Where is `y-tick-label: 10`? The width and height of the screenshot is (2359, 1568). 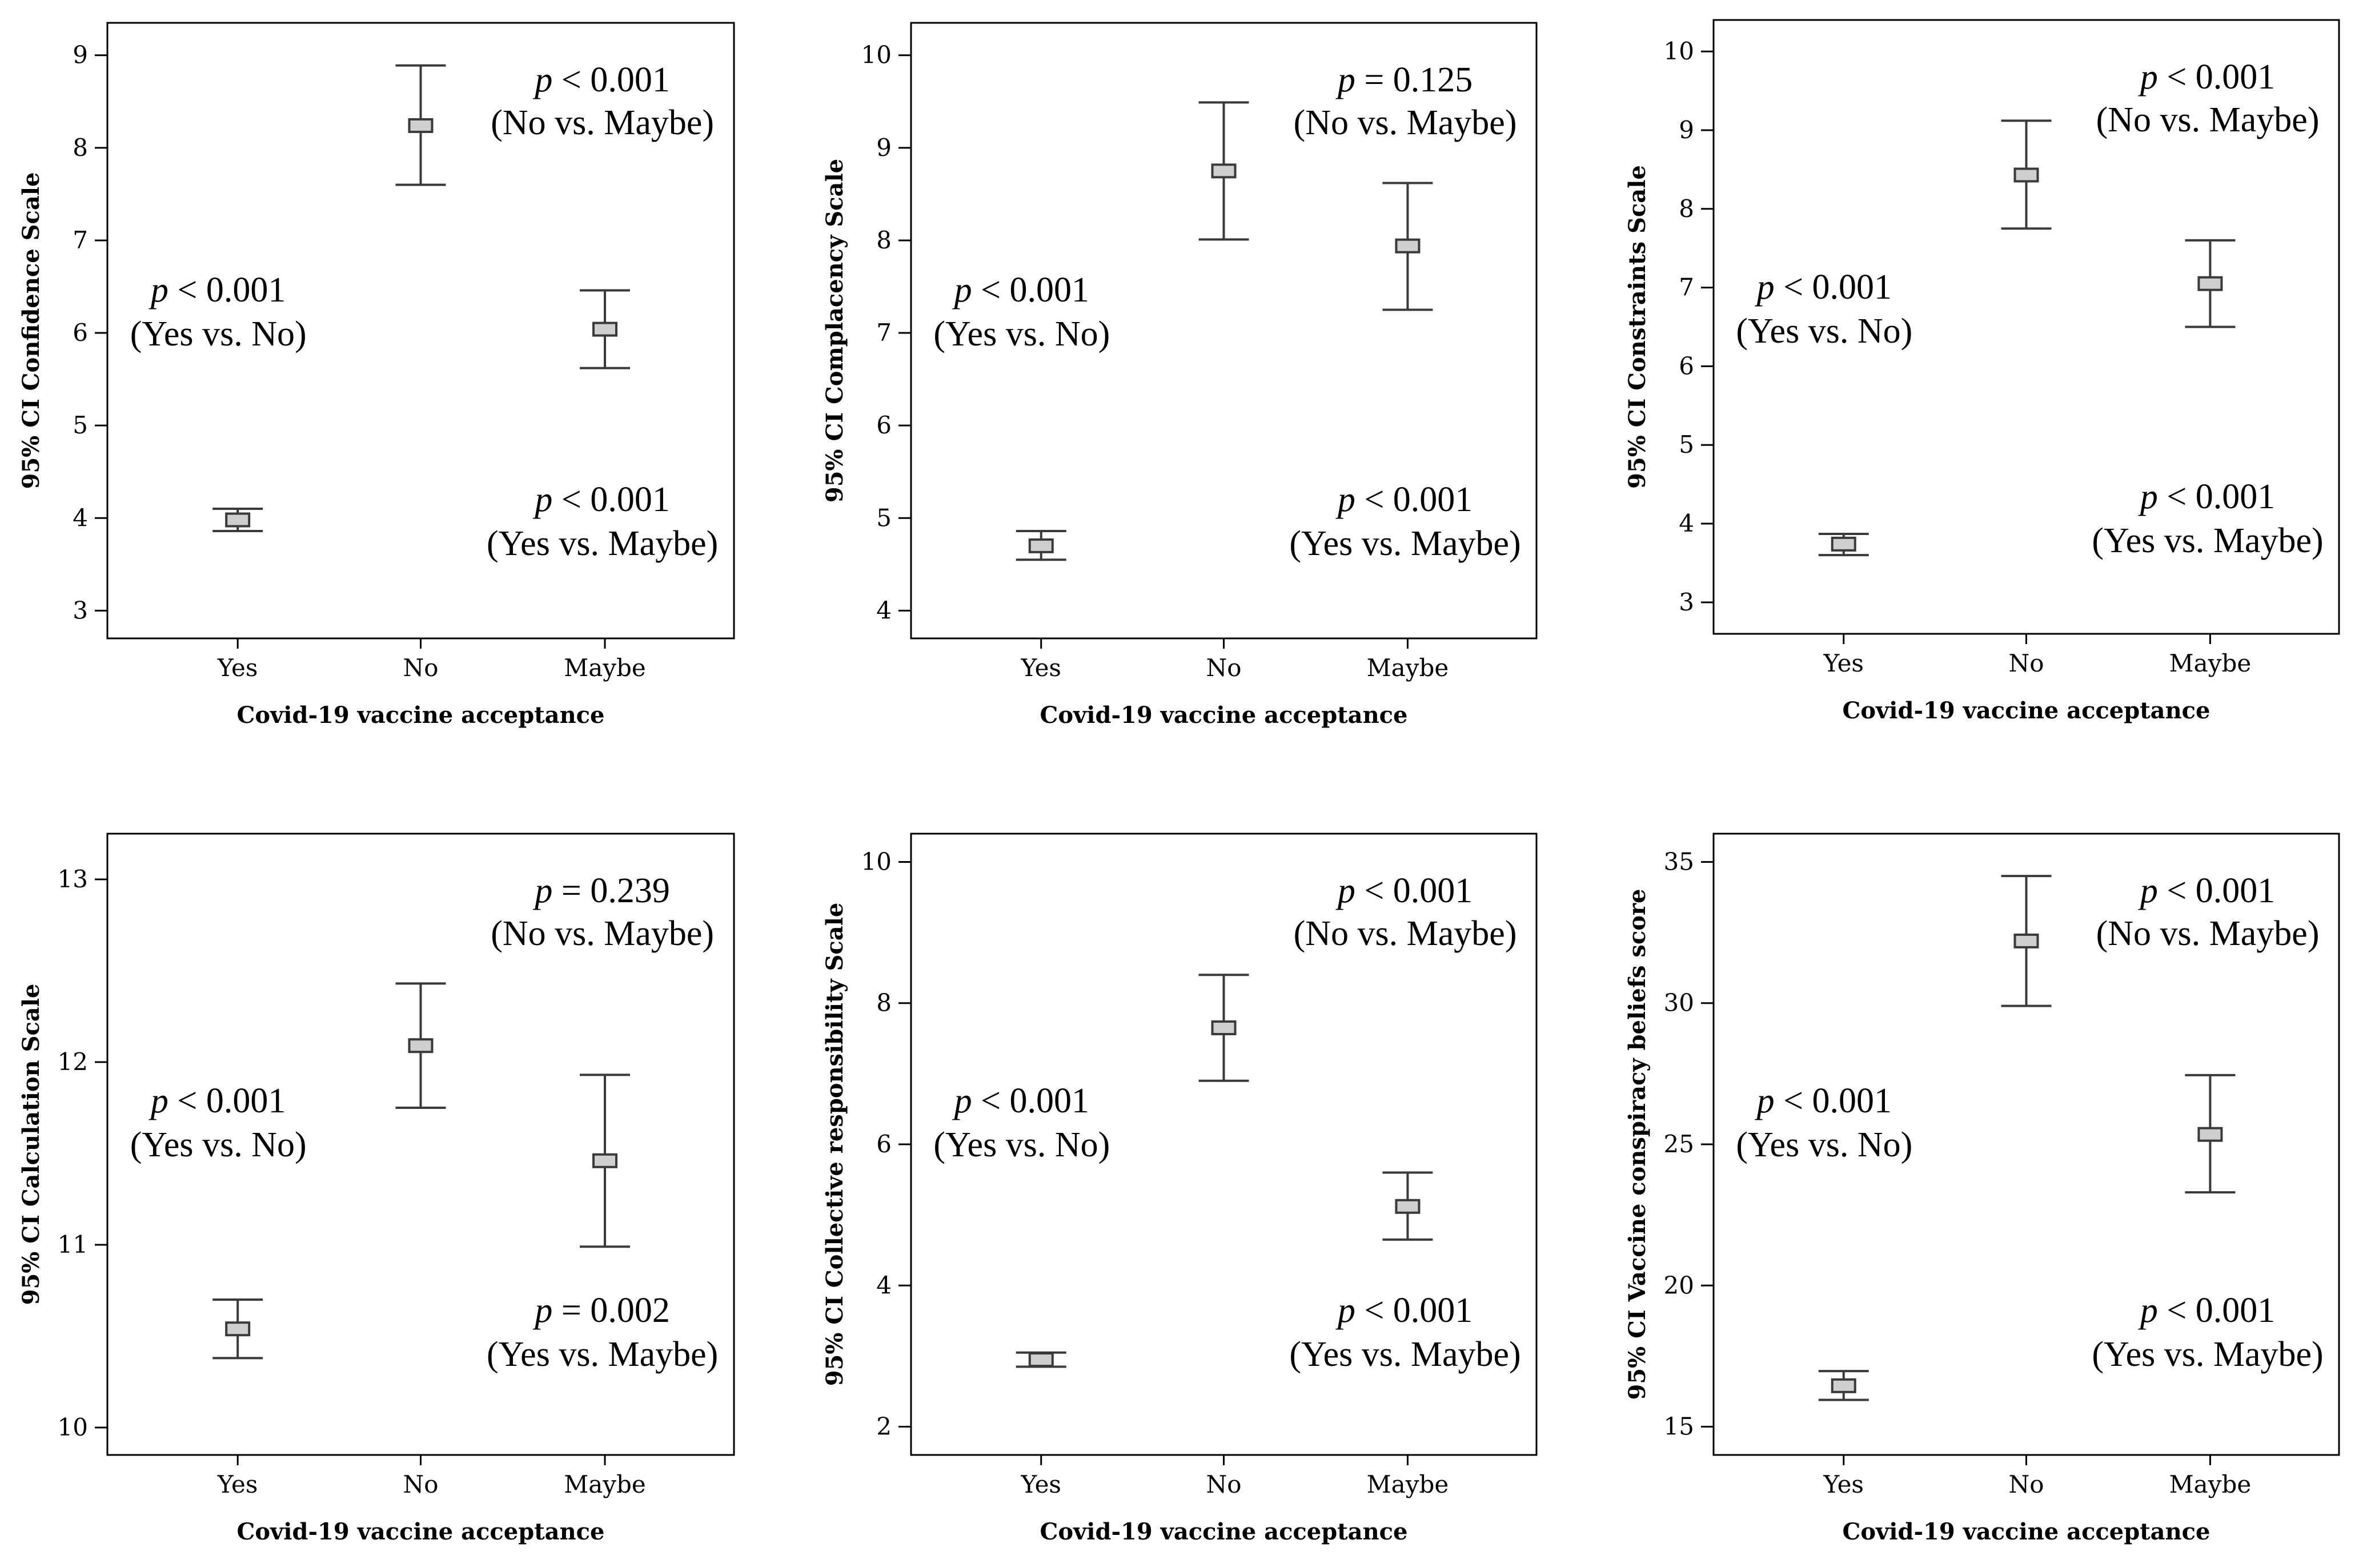 y-tick-label: 10 is located at coordinates (1679, 51).